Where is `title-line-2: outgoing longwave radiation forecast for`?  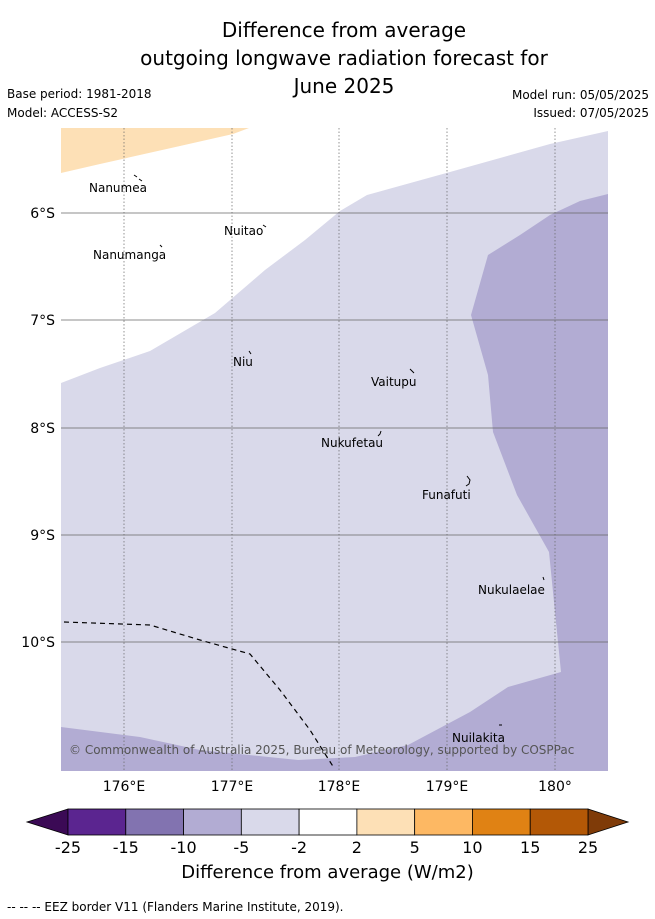
title-line-2: outgoing longwave radiation forecast for is located at coordinates (344, 58).